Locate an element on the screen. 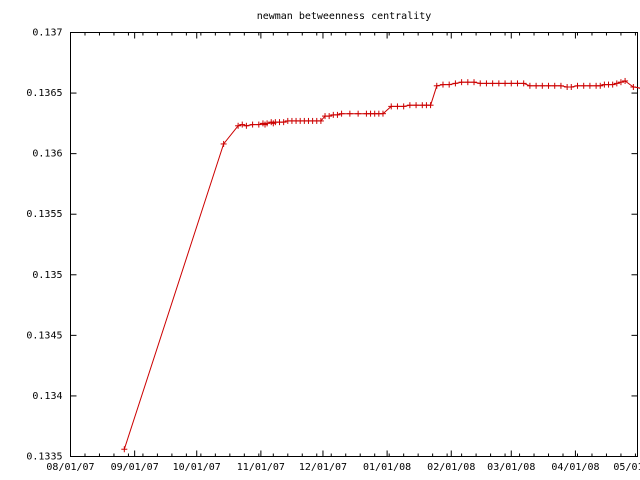 This screenshot has width=640, height=480. chart-title: newman betweenness centrality is located at coordinates (344, 16).